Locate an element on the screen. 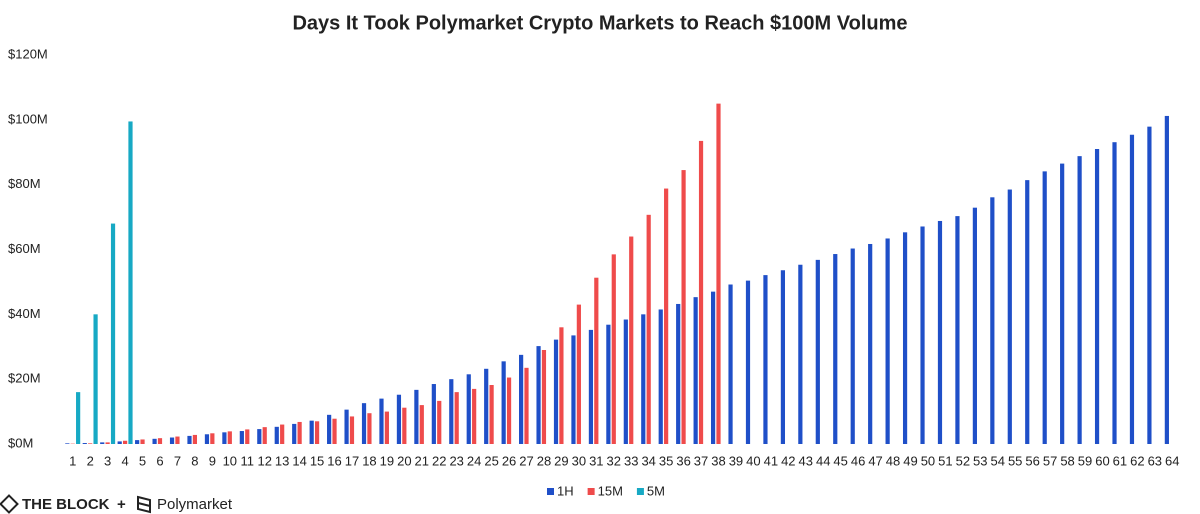 Image resolution: width=1200 pixels, height=514 pixels. brand: THE BLOCK is located at coordinates (66, 504).